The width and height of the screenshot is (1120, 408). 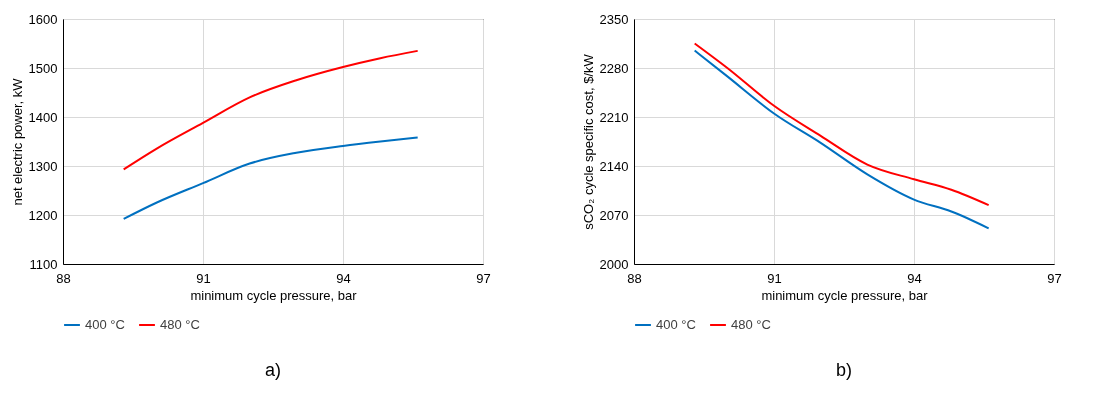 I want to click on y-tick-label: 2070, so click(x=614, y=215).